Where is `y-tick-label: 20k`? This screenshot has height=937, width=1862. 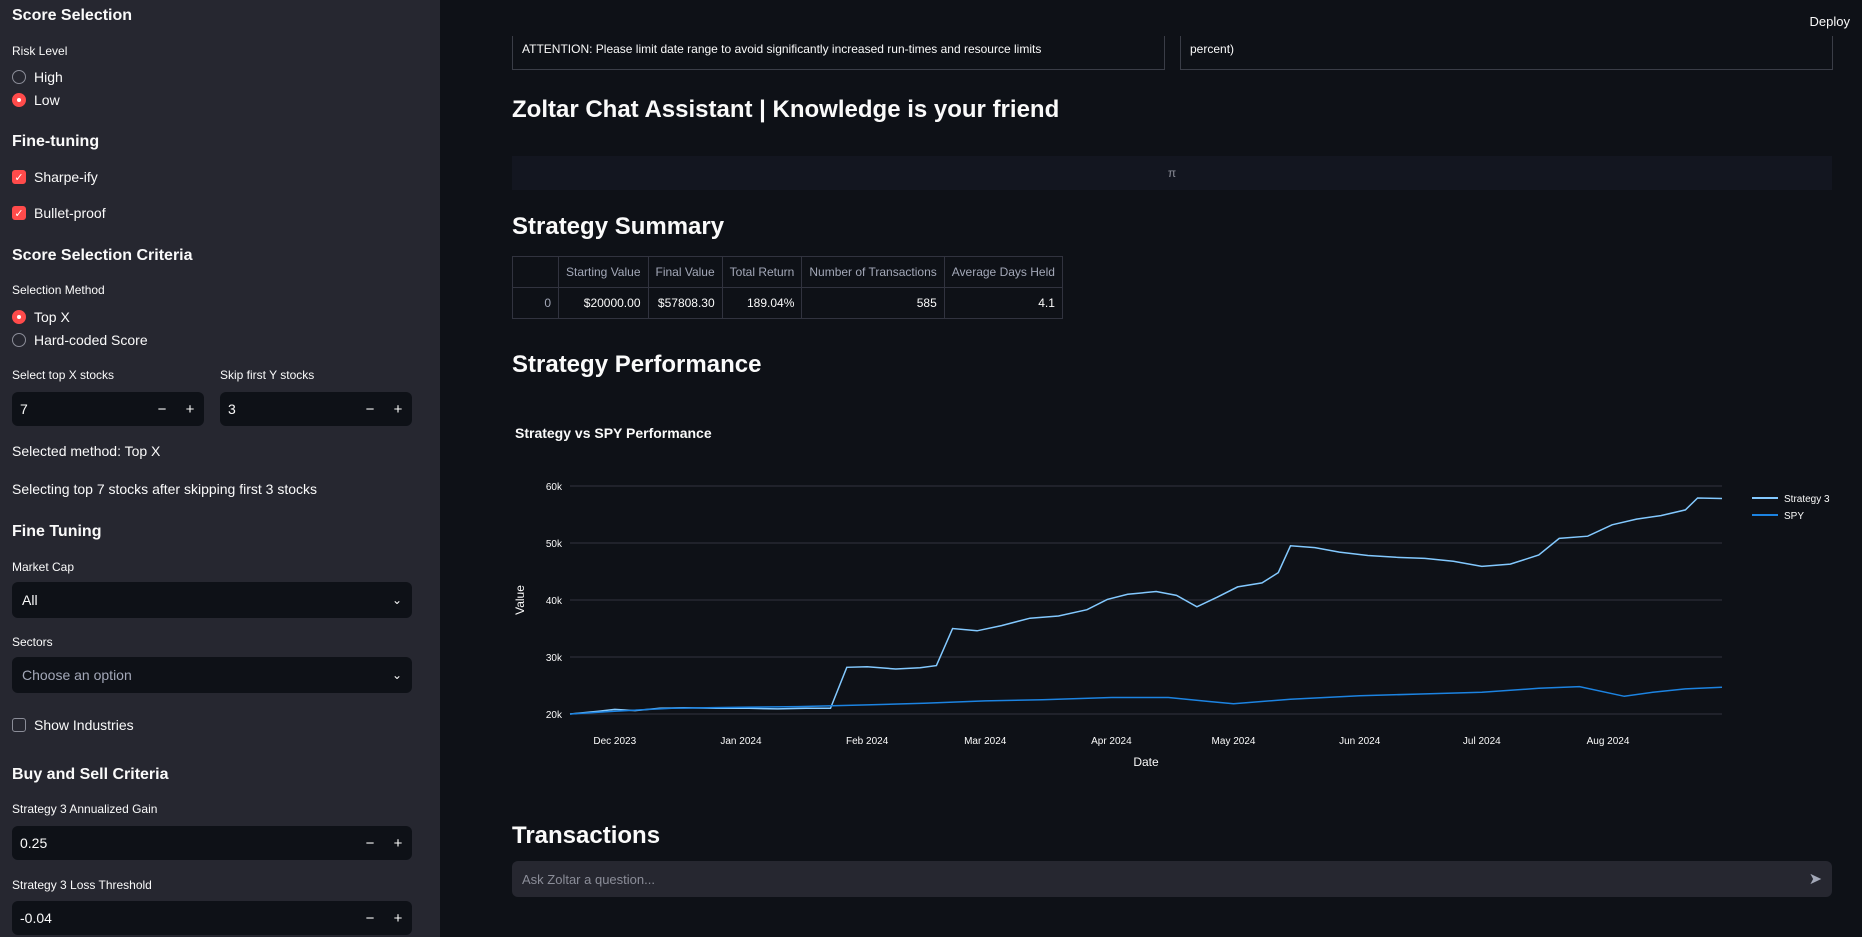 y-tick-label: 20k is located at coordinates (554, 715).